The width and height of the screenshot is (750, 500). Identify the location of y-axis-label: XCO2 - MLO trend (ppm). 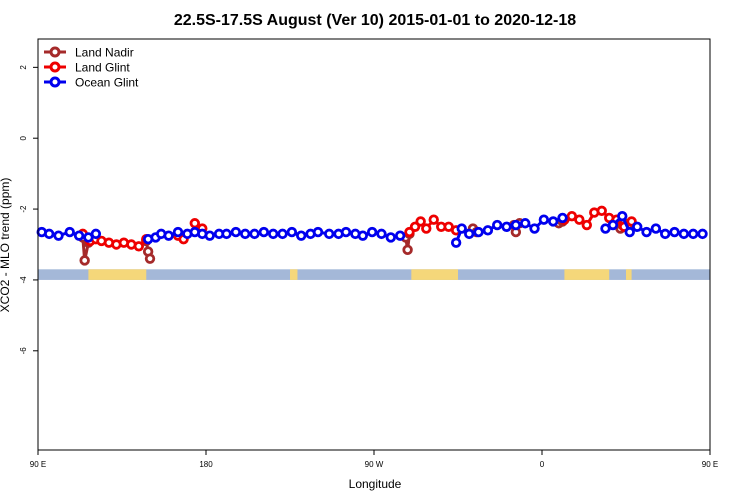
(6, 245).